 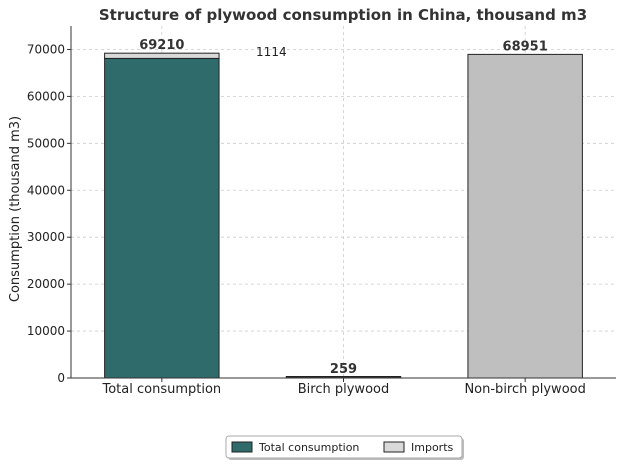 What do you see at coordinates (46, 49) in the screenshot?
I see `y-tick-label: 70000` at bounding box center [46, 49].